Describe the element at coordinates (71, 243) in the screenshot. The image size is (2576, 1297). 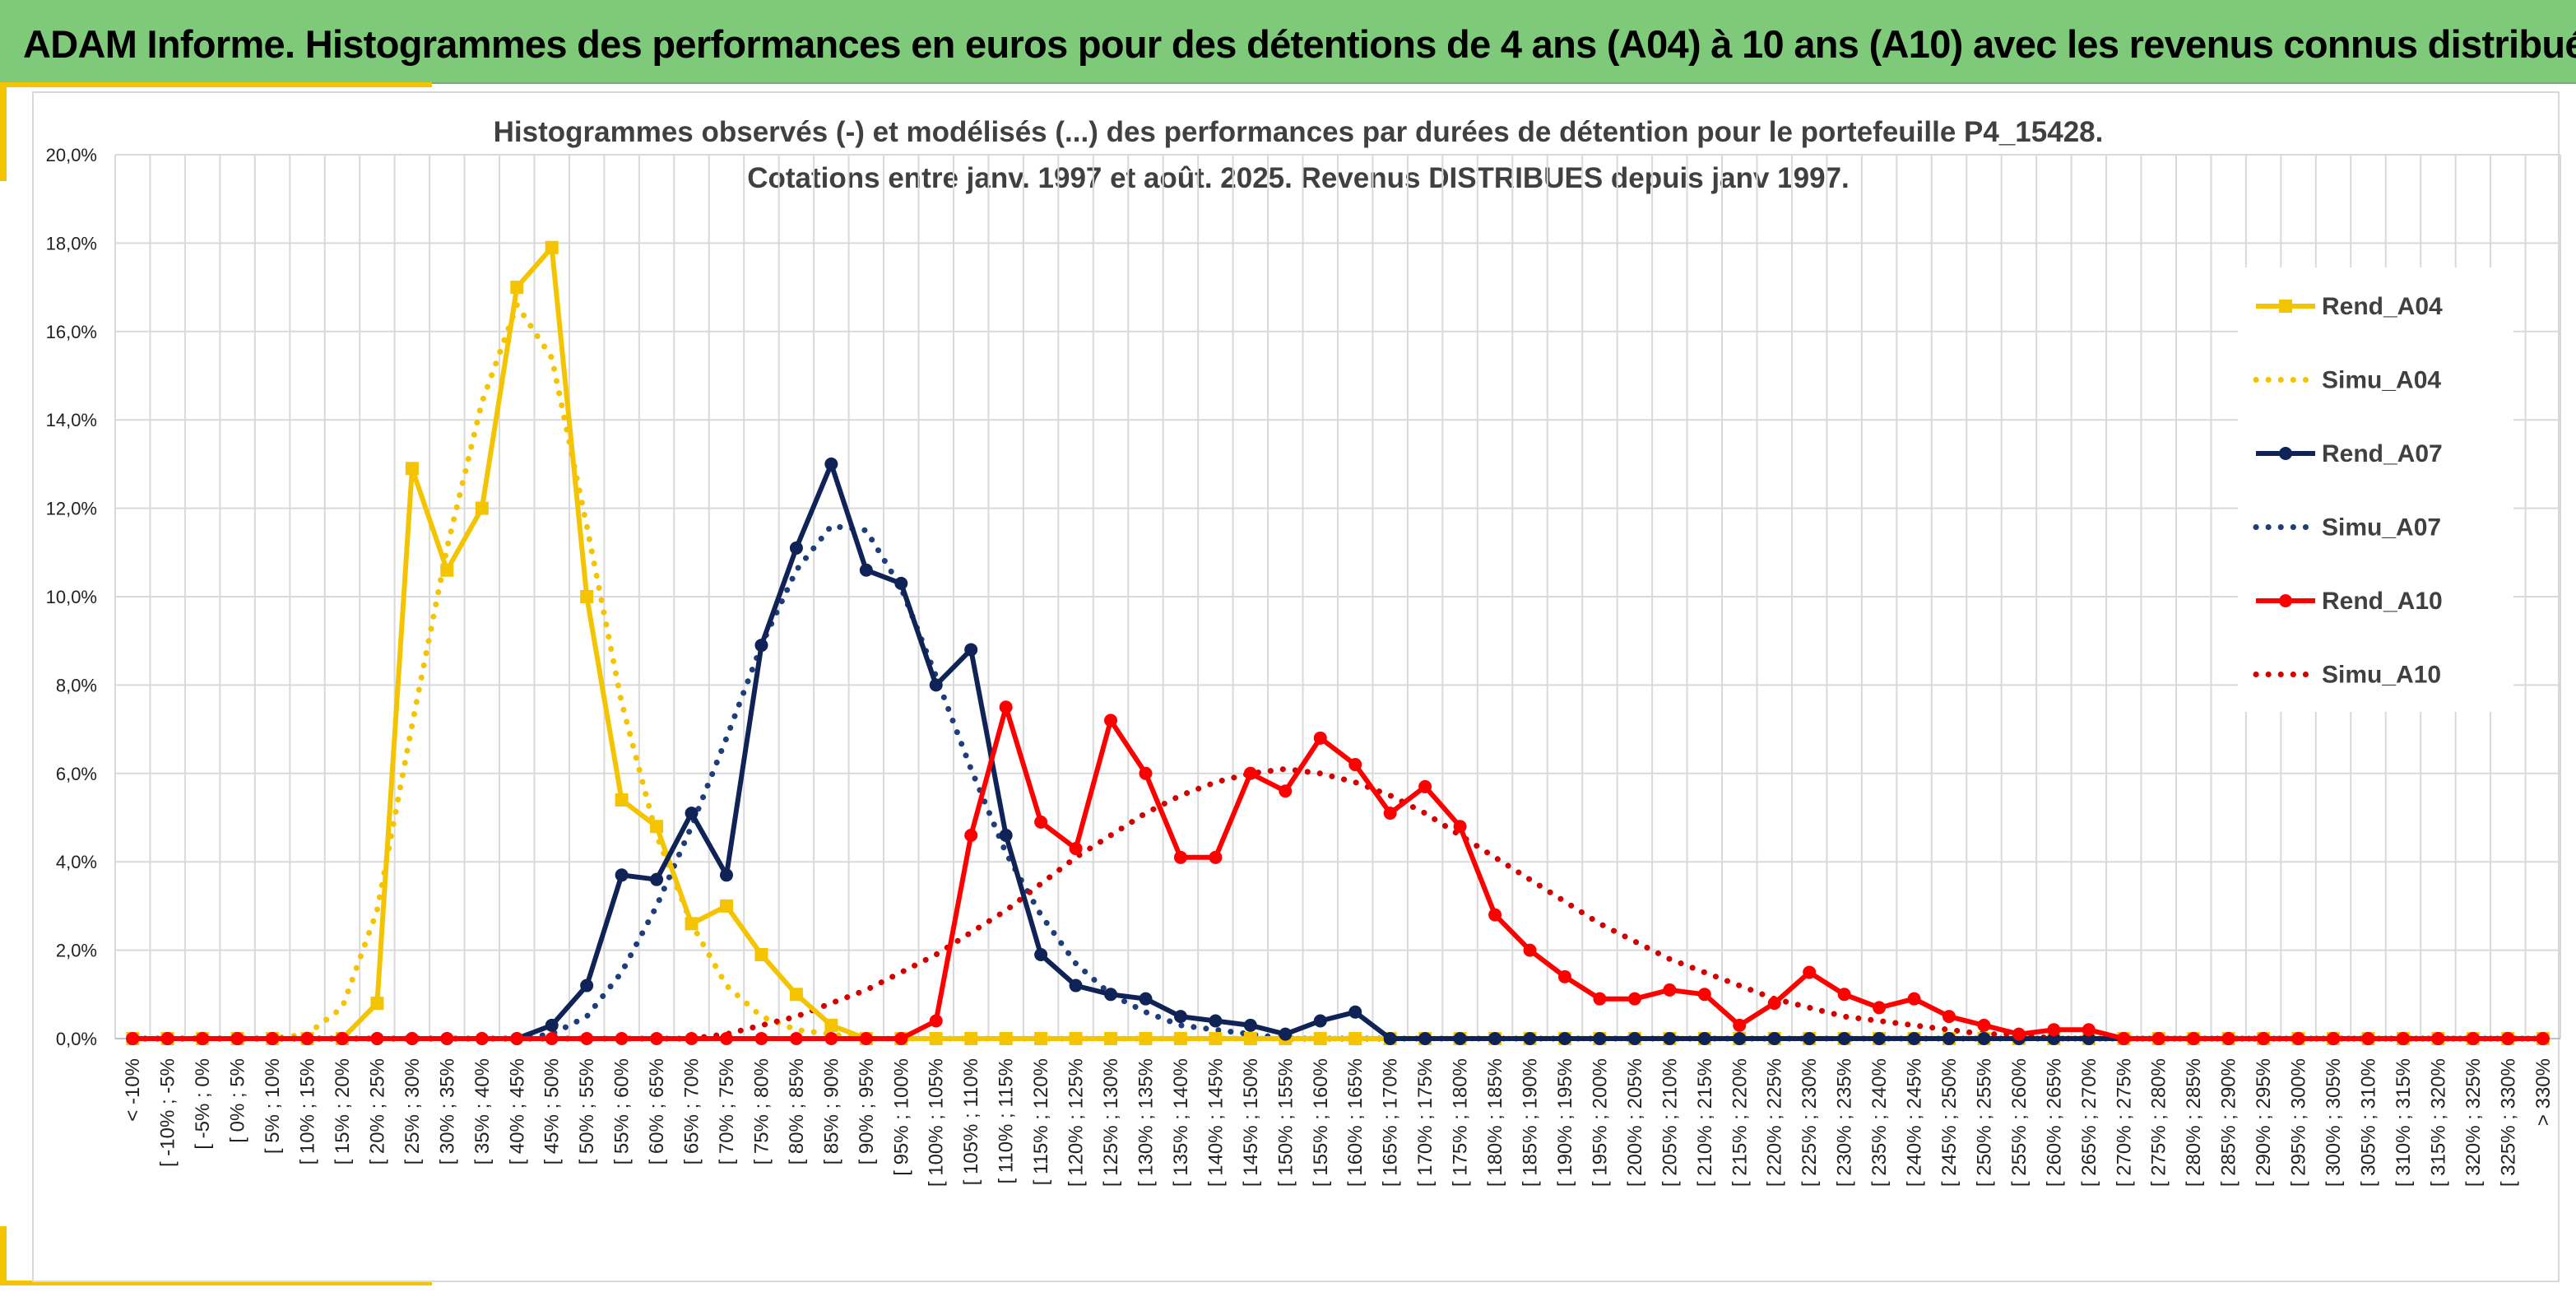
I see `y-tick-label: 18,0%` at that location.